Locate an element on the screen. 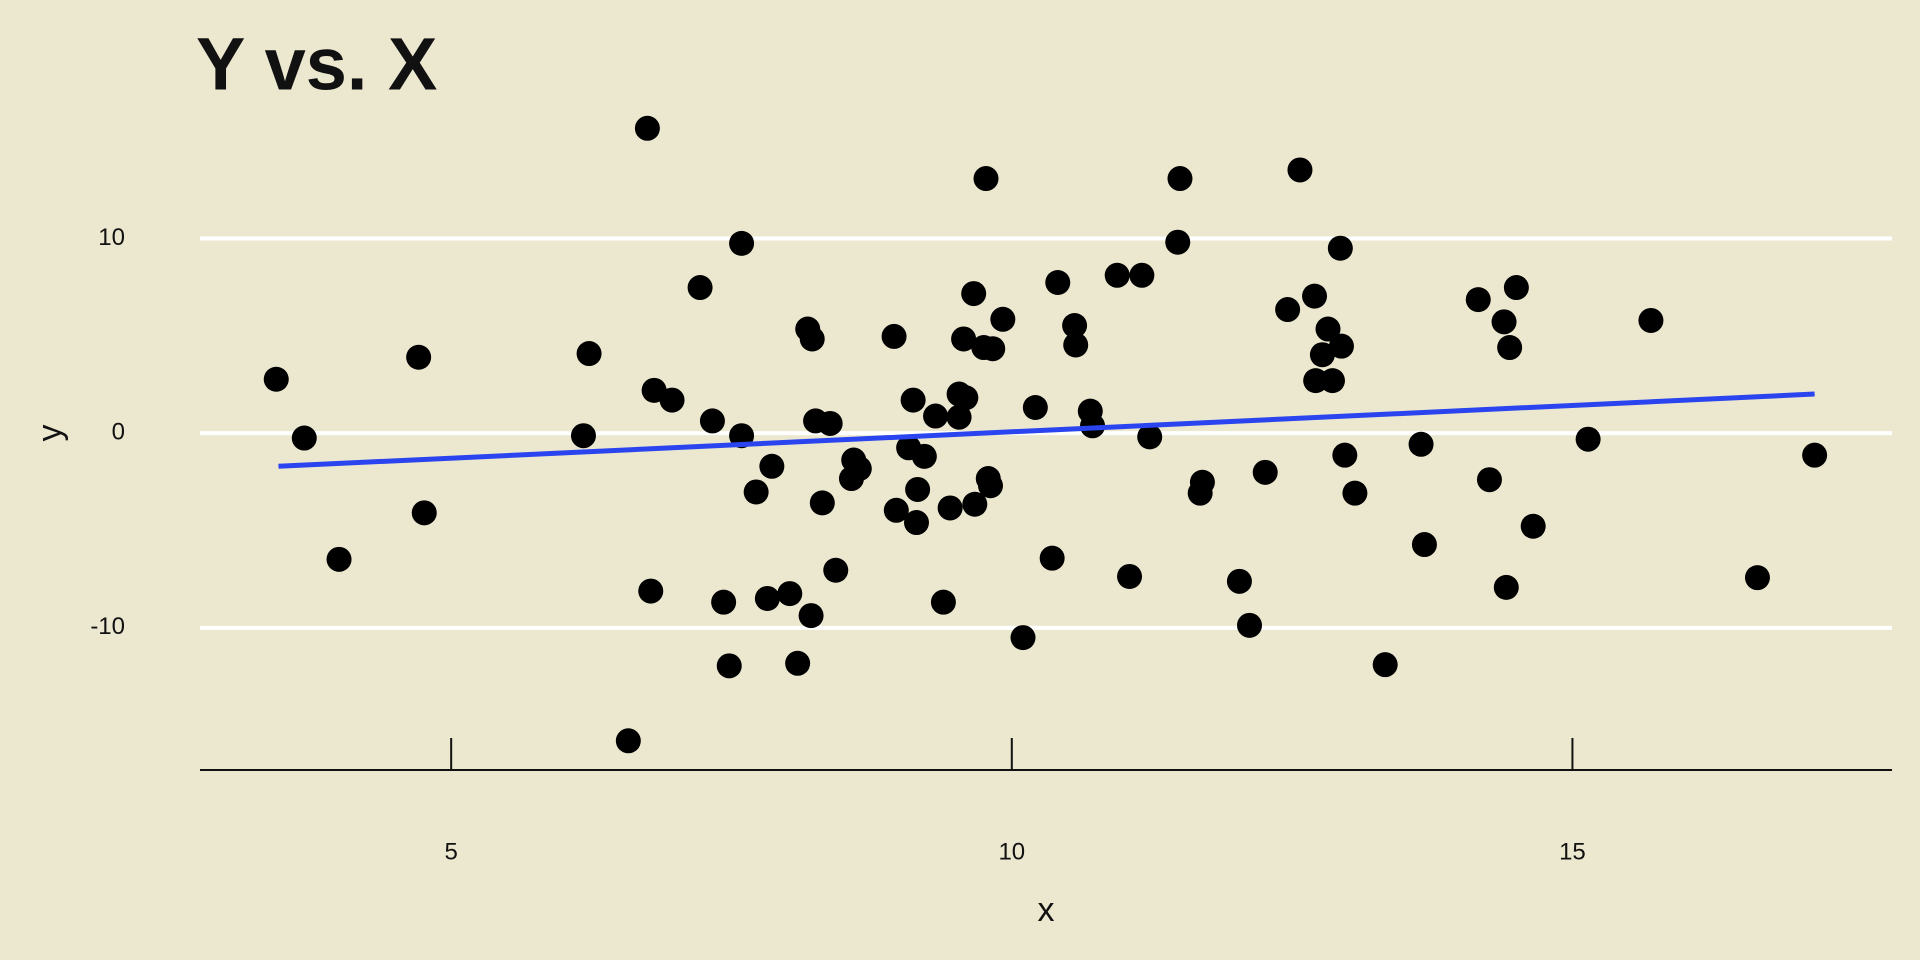 This screenshot has height=960, width=1920. y-tick-label: -10 is located at coordinates (107, 626).